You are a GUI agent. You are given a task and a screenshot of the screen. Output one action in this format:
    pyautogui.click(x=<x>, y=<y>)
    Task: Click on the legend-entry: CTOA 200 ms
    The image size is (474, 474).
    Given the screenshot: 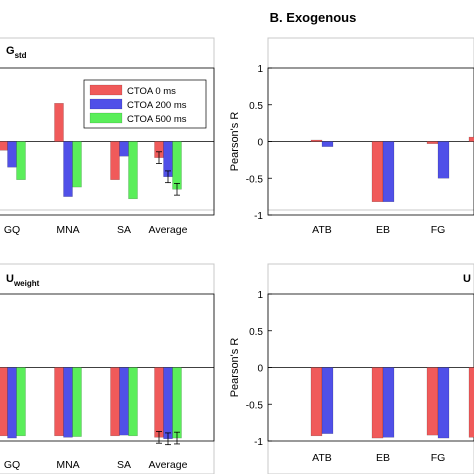 What is the action you would take?
    pyautogui.click(x=157, y=105)
    